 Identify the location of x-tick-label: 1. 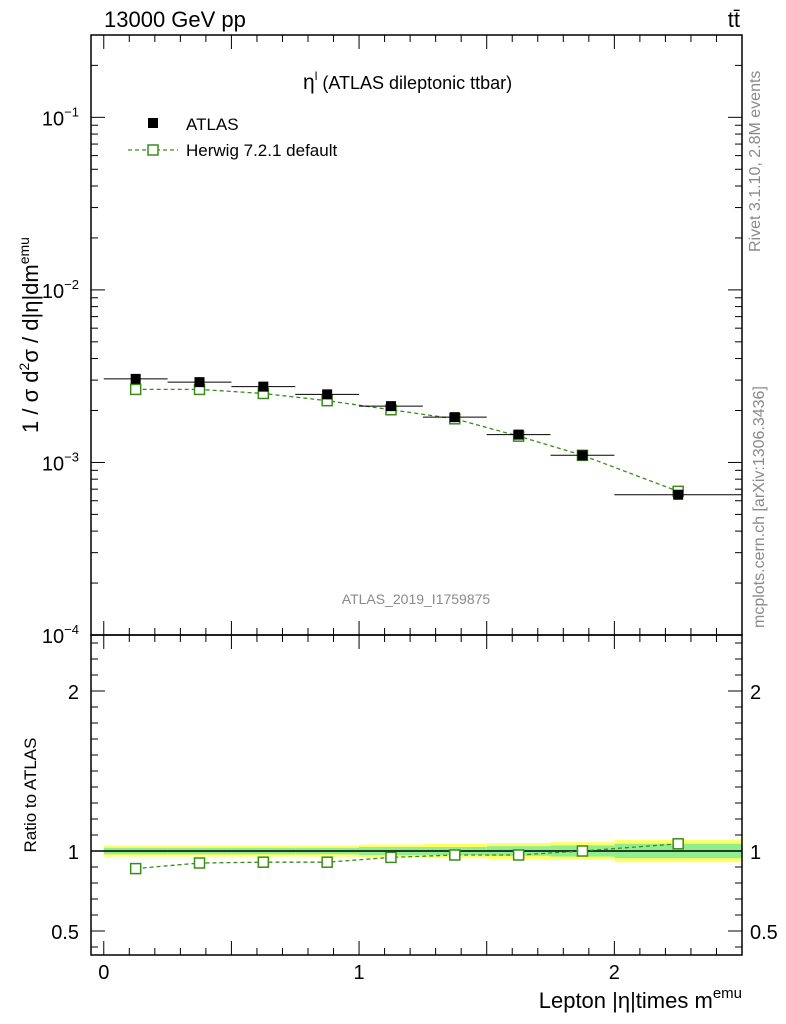
(358, 973).